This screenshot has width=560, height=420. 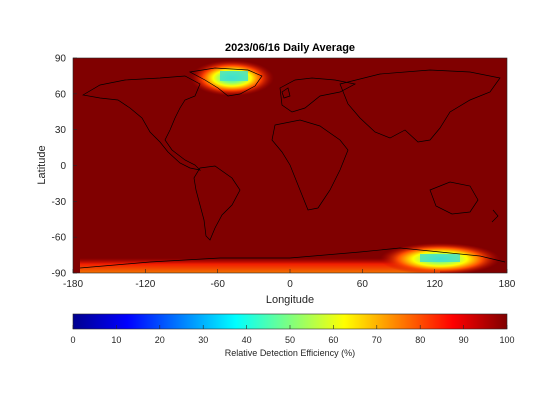 What do you see at coordinates (260, 265) in the screenshot?
I see `antarctic-coast-band` at bounding box center [260, 265].